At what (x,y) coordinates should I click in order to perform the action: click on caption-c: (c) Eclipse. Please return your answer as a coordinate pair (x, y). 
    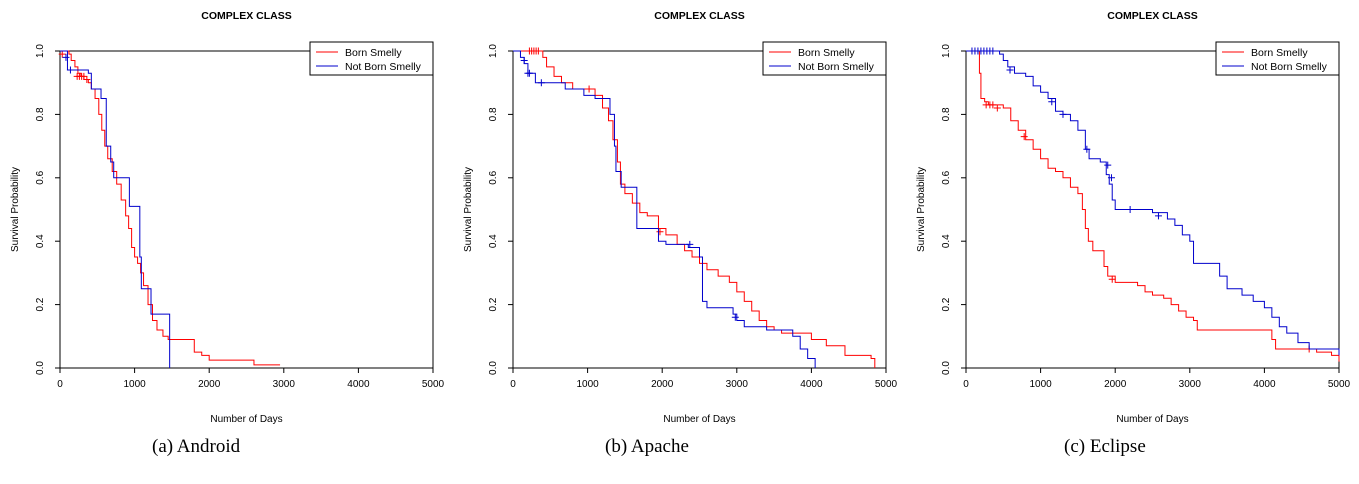
    Looking at the image, I should click on (1105, 446).